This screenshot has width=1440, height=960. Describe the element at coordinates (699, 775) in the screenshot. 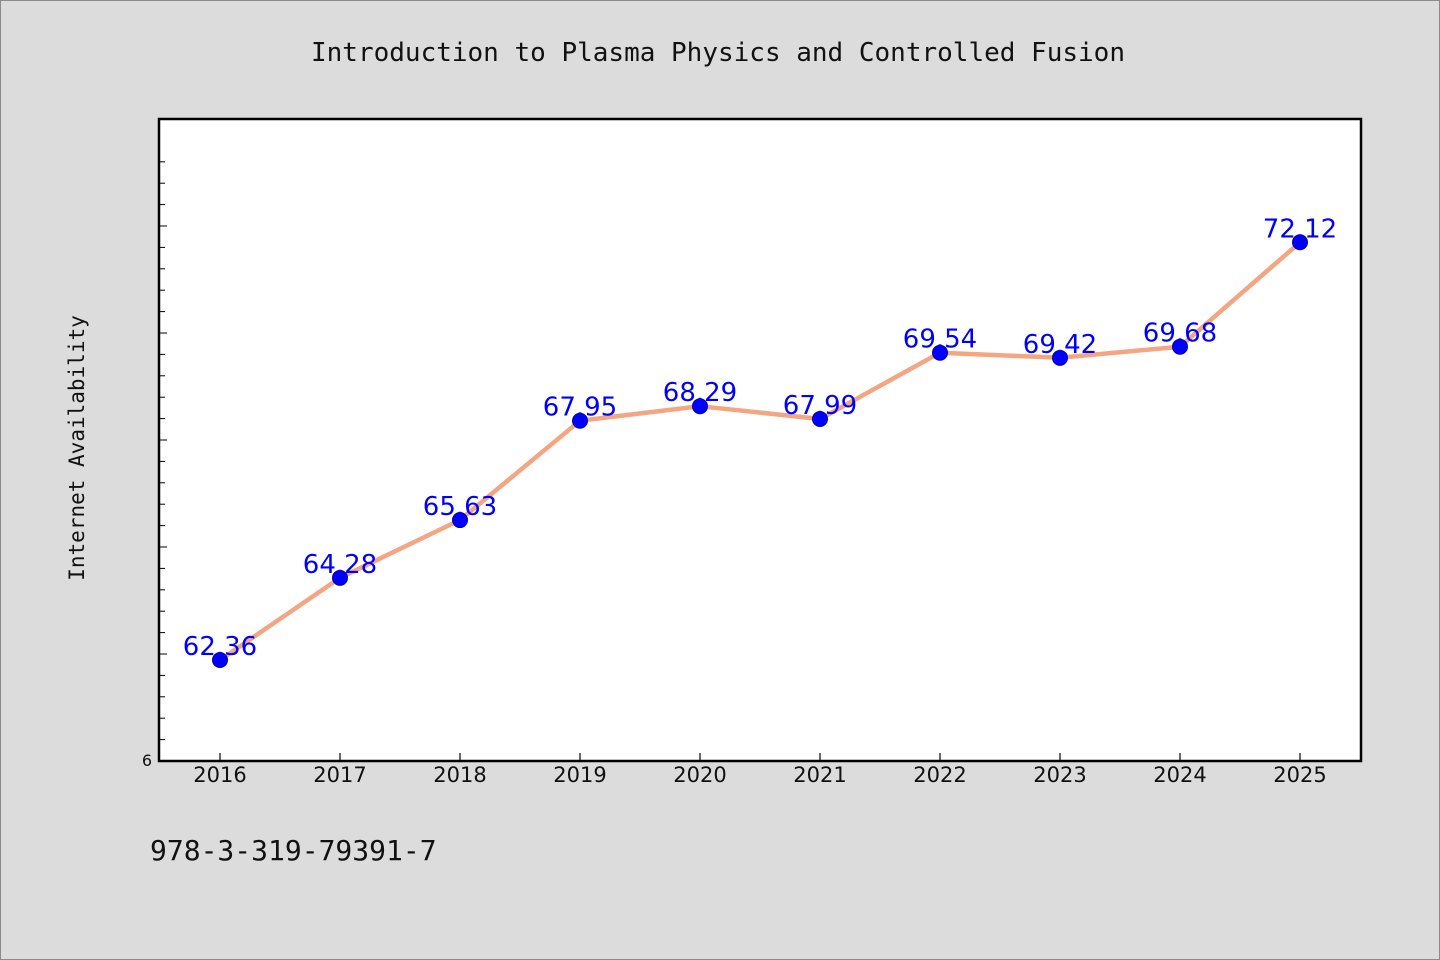

I see `x-tick-label: 2020` at that location.